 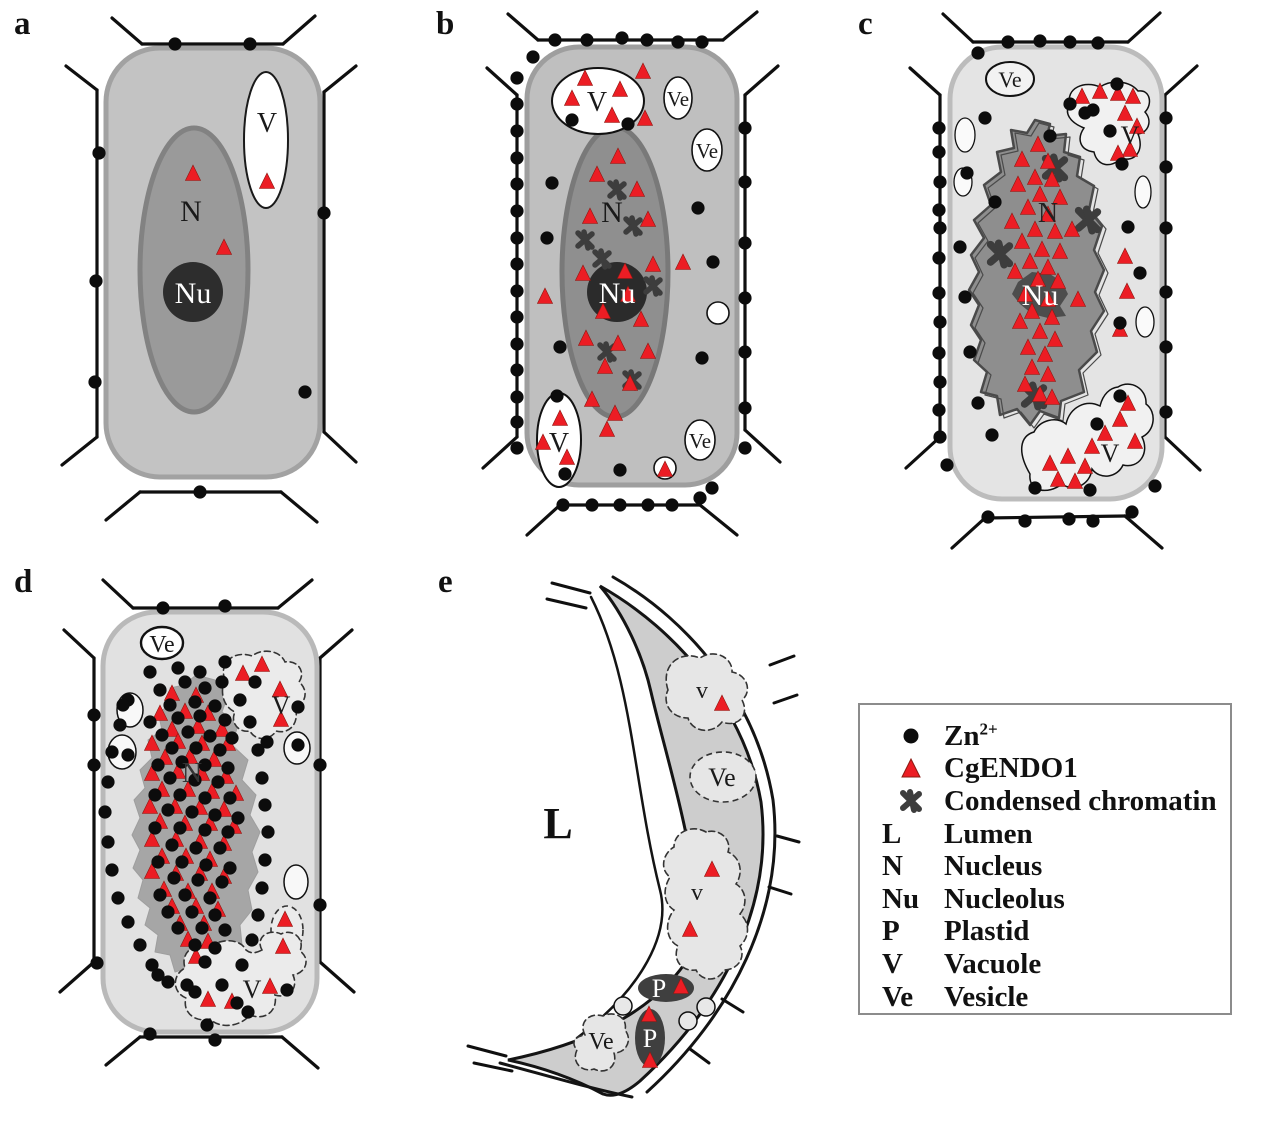 I want to click on condensed-chromatin-icon, so click(x=617, y=190).